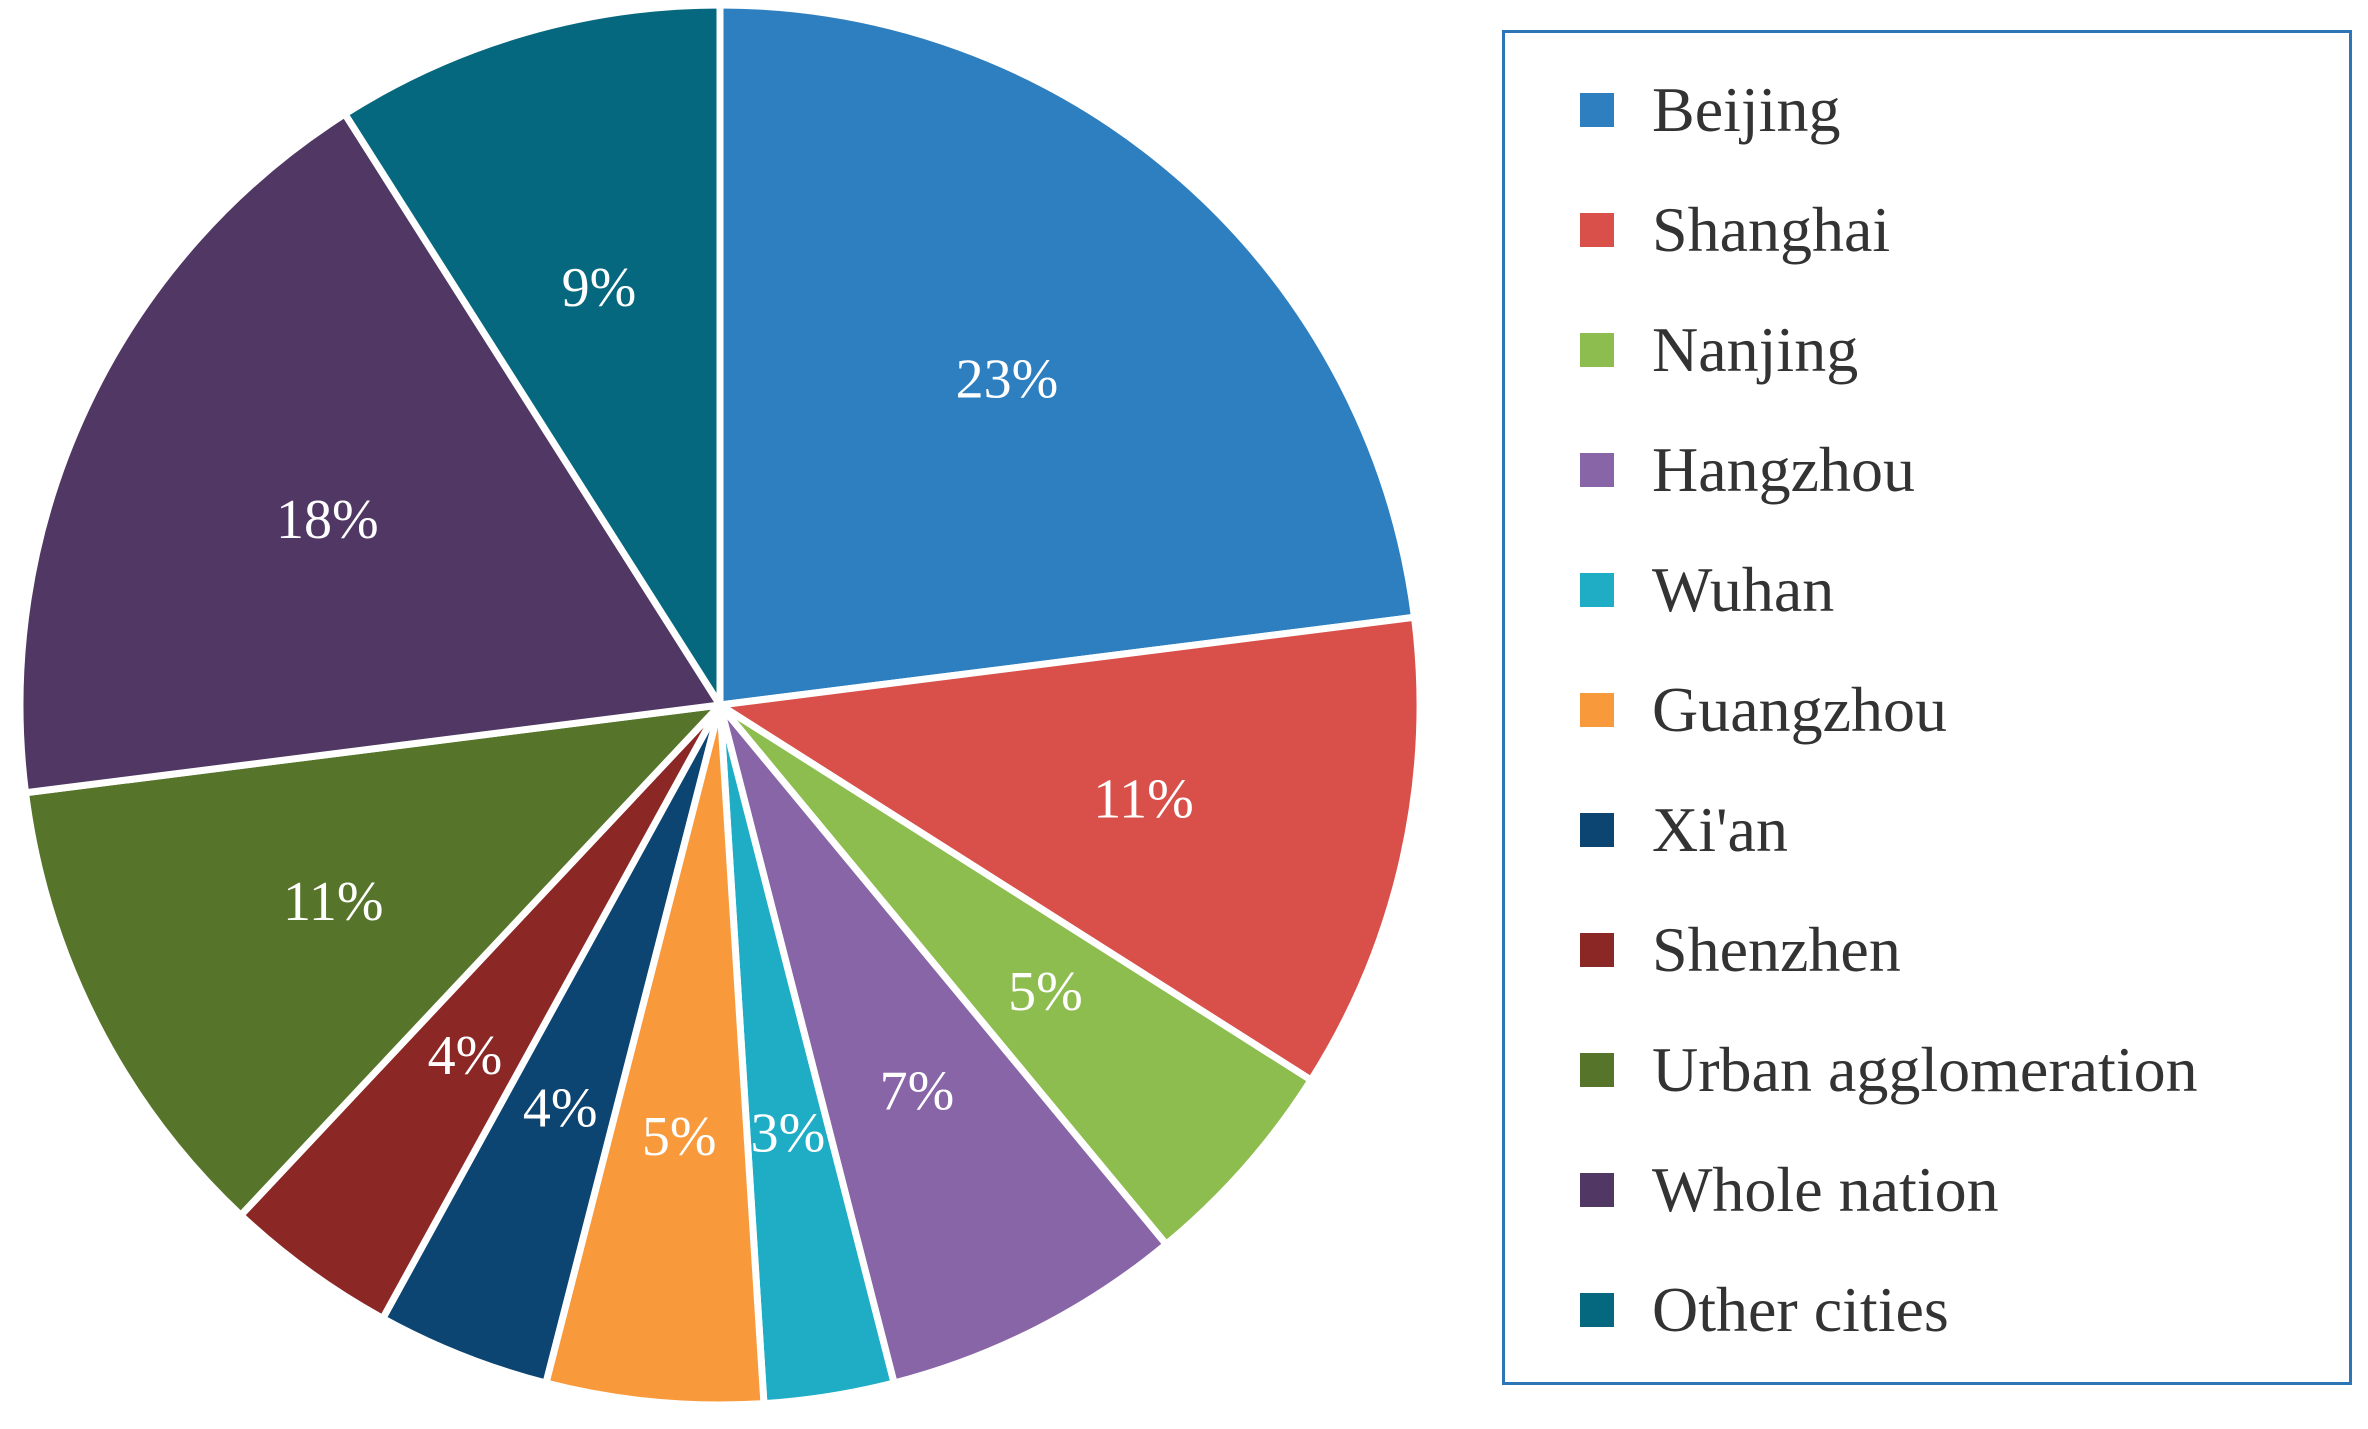 The image size is (2368, 1429). What do you see at coordinates (679, 1137) in the screenshot?
I see `data-label-guangzhou: 5%` at bounding box center [679, 1137].